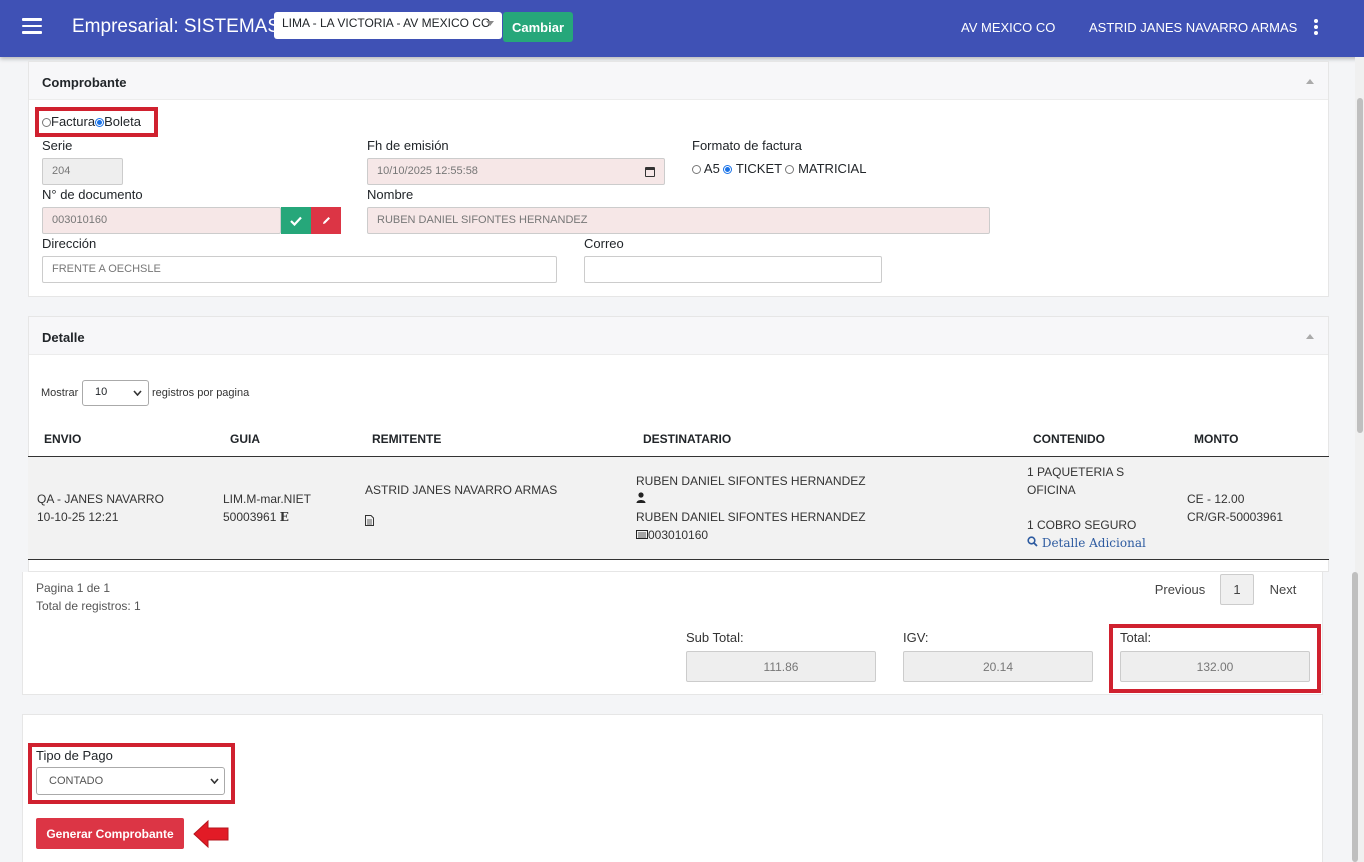 The image size is (1364, 862). Describe the element at coordinates (1355, 717) in the screenshot. I see `content-scrollbar-thumb` at that location.